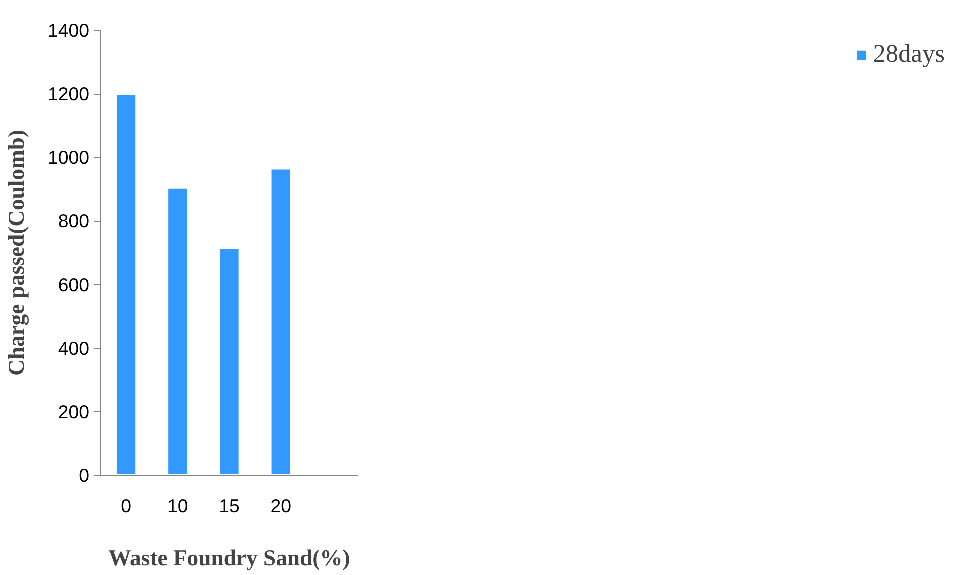 The height and width of the screenshot is (575, 957). I want to click on y-tick-label: 0, so click(84, 475).